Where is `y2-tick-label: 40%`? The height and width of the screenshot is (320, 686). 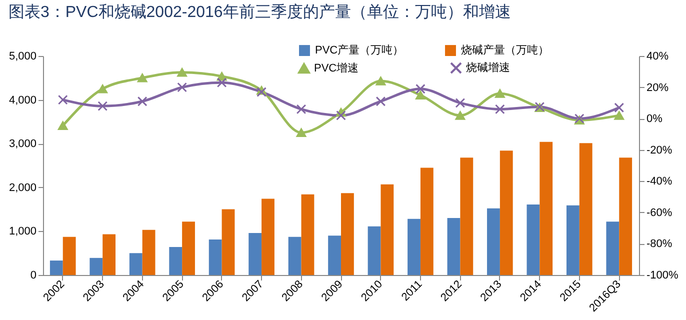 y2-tick-label: 40% is located at coordinates (657, 56).